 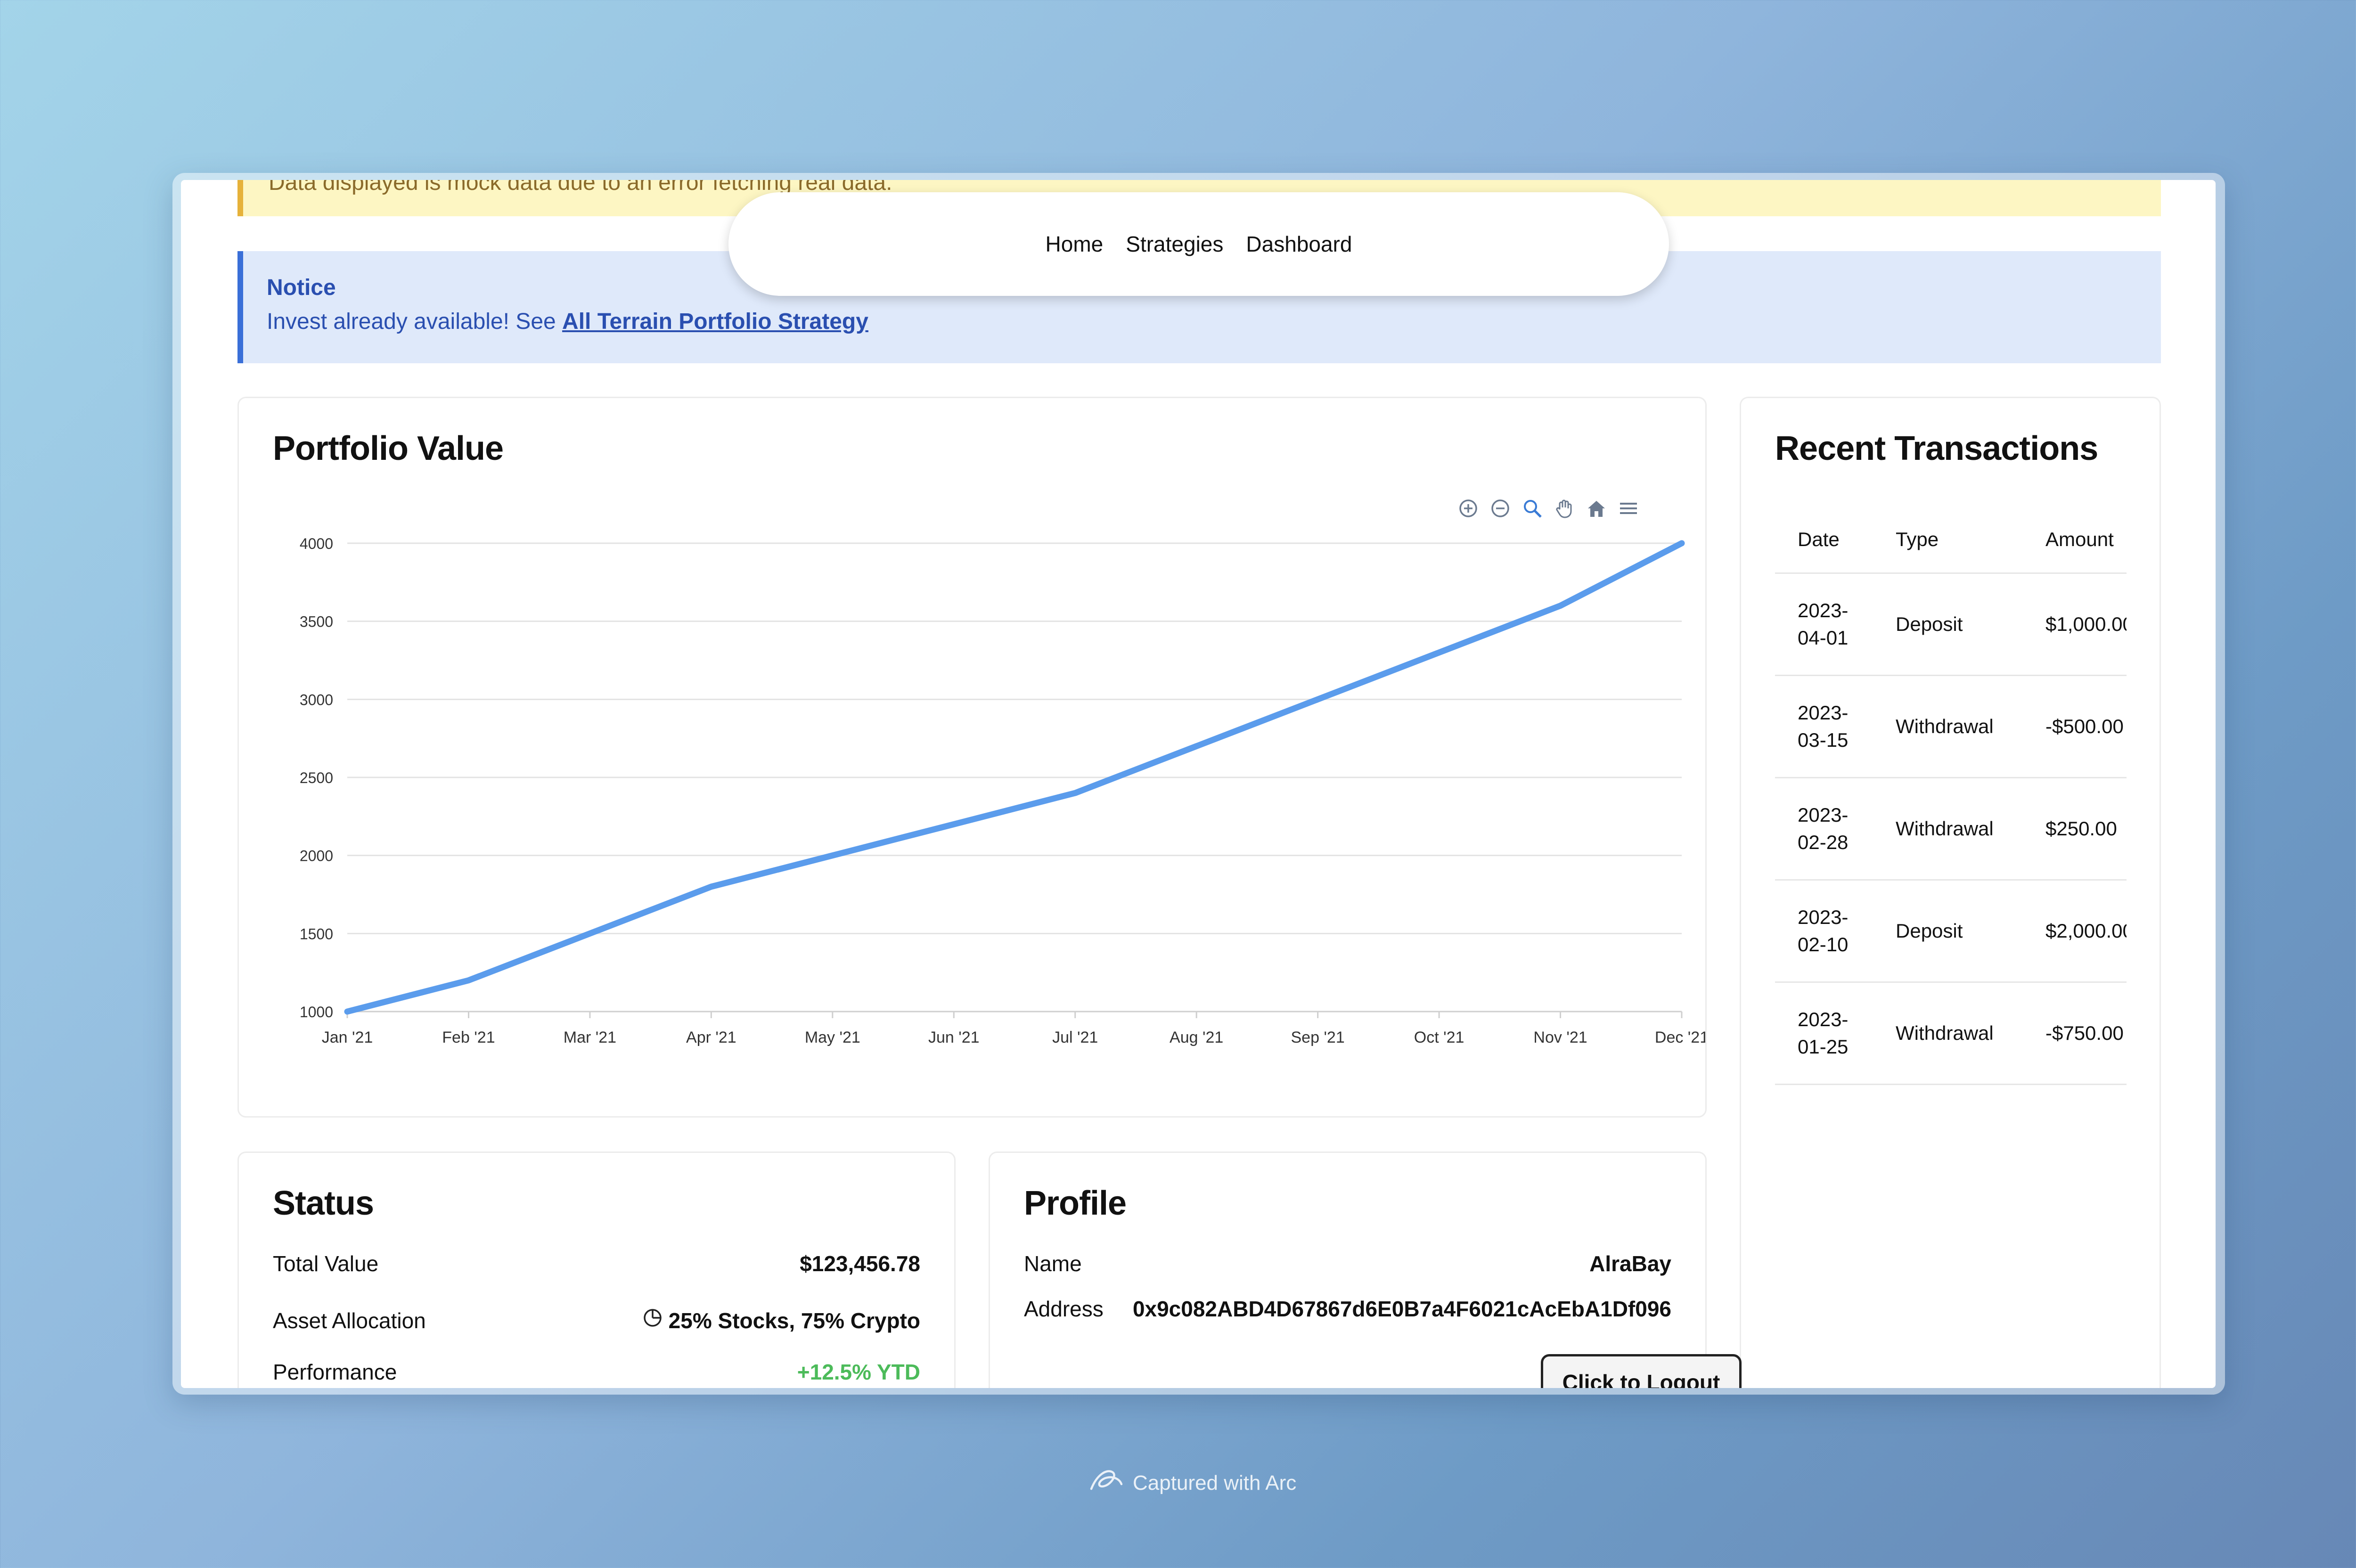 What do you see at coordinates (590, 1037) in the screenshot?
I see `x-tick-label: Mar '21` at bounding box center [590, 1037].